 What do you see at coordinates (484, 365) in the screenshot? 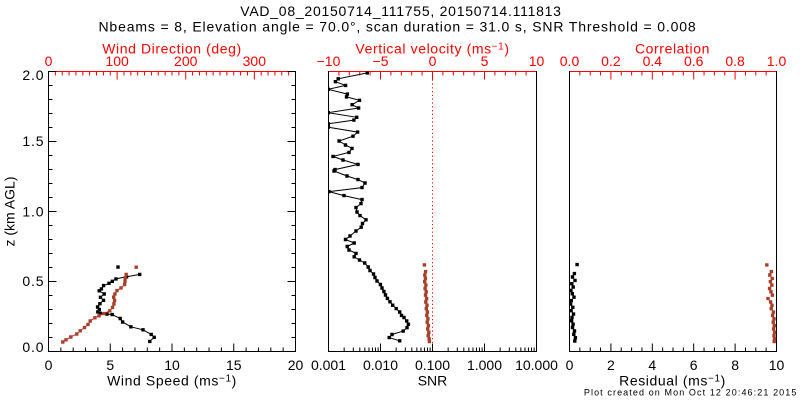
I see `svg-text: 1.000` at bounding box center [484, 365].